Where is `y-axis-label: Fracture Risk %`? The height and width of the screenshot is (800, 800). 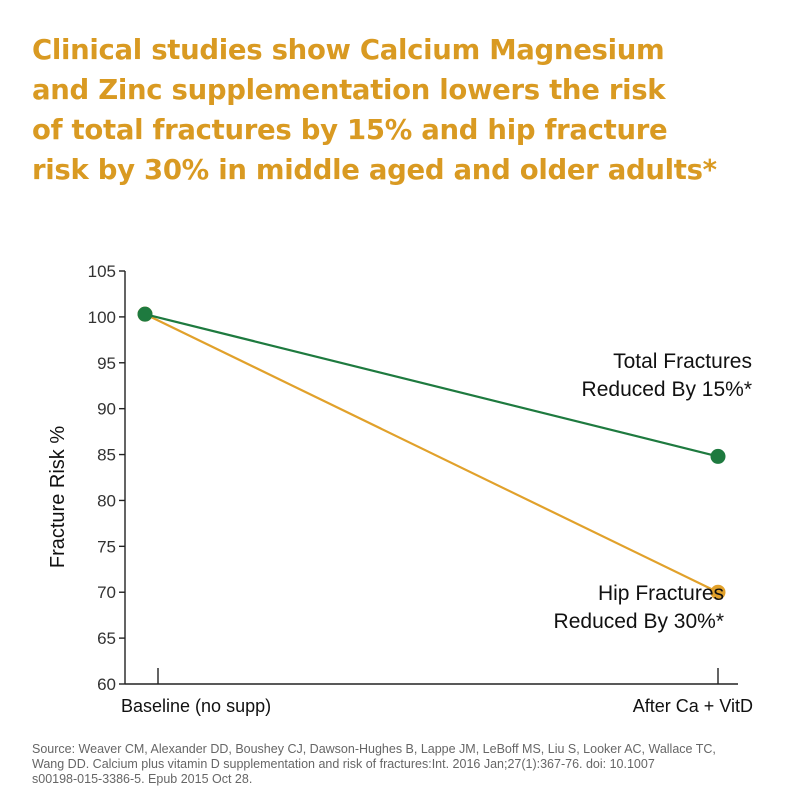
y-axis-label: Fracture Risk % is located at coordinates (58, 497).